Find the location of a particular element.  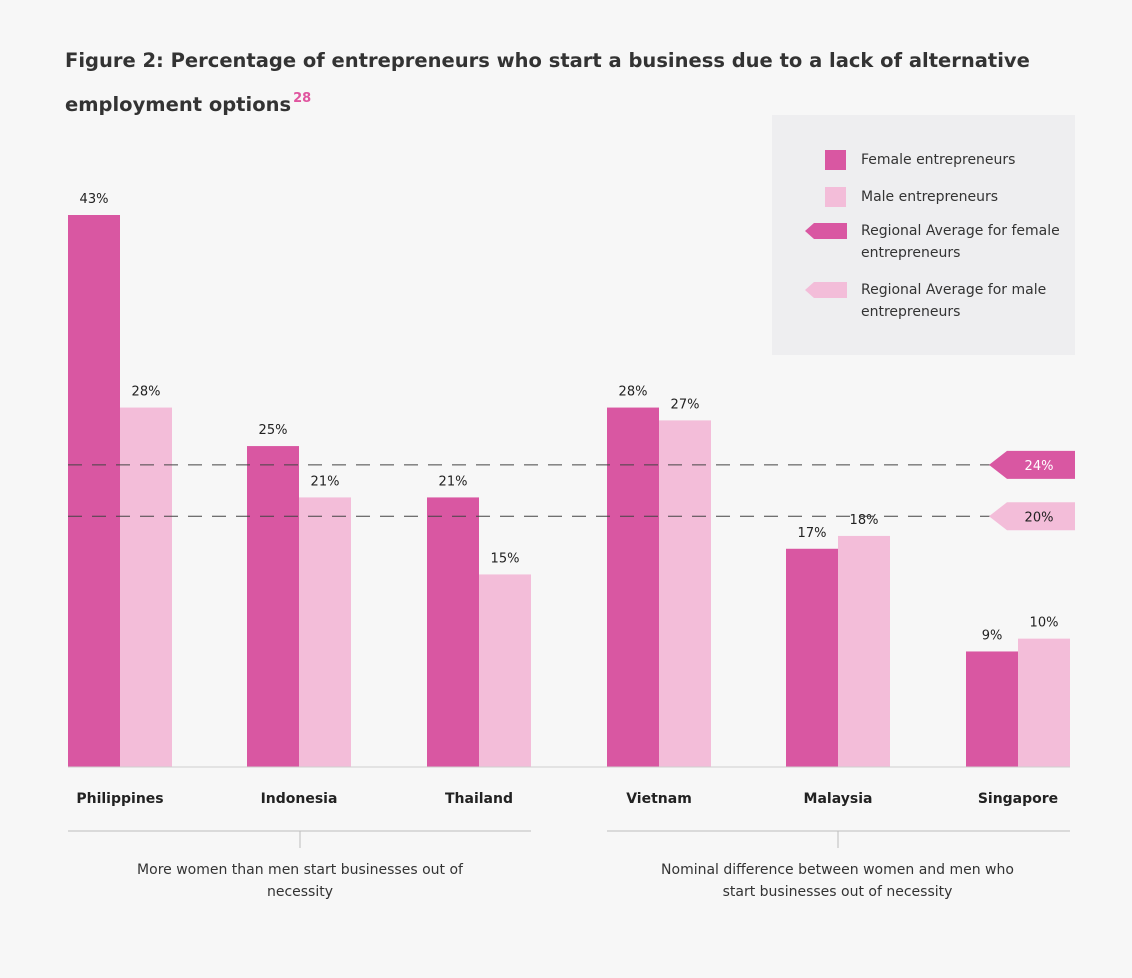

bar-vietnam-male is located at coordinates (685, 593).